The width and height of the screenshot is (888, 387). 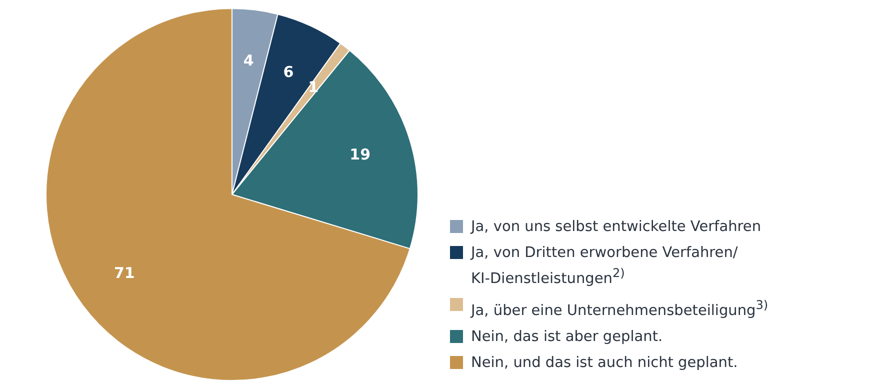 I want to click on legend-label: Ja, über eine Unternehmensbeteiligung$^{3)}$, so click(x=619, y=308).